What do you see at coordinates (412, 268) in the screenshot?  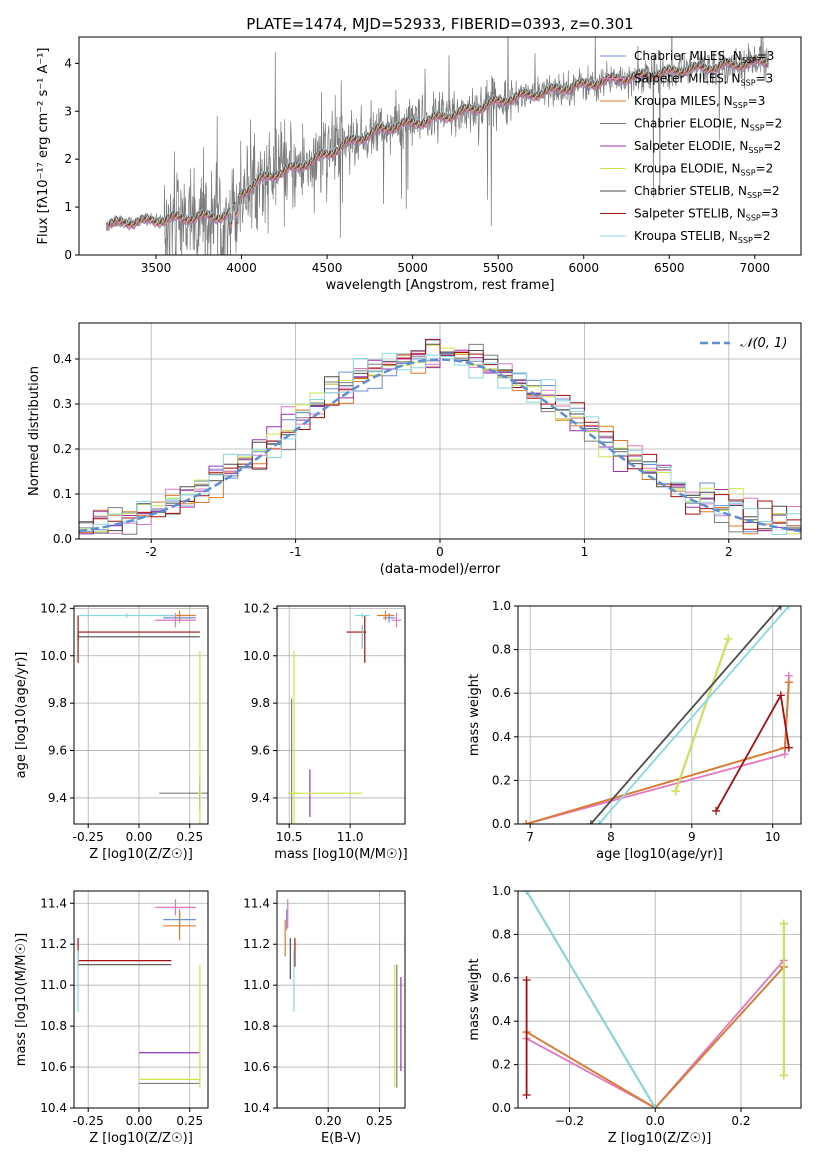 I see `x-tick-label: 5000` at bounding box center [412, 268].